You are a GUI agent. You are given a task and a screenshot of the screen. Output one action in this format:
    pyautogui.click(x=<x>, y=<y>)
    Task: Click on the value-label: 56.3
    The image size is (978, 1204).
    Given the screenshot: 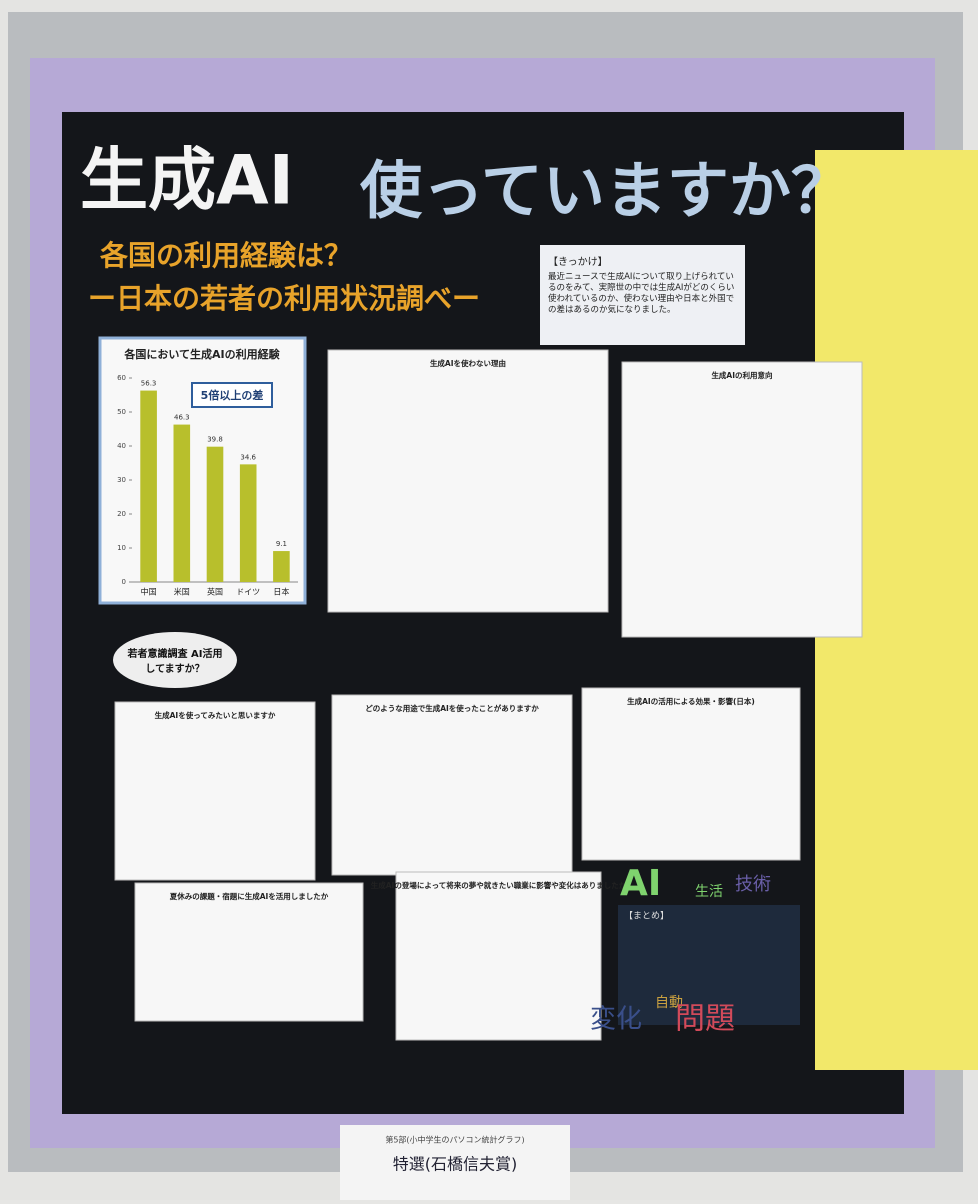 What is the action you would take?
    pyautogui.click(x=149, y=384)
    